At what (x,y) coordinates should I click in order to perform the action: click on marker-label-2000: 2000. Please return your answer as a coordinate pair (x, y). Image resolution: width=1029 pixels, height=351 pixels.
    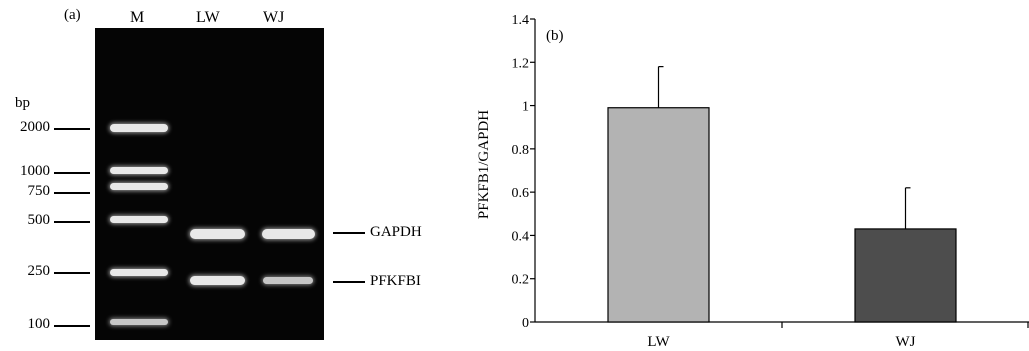
    Looking at the image, I should click on (35, 127).